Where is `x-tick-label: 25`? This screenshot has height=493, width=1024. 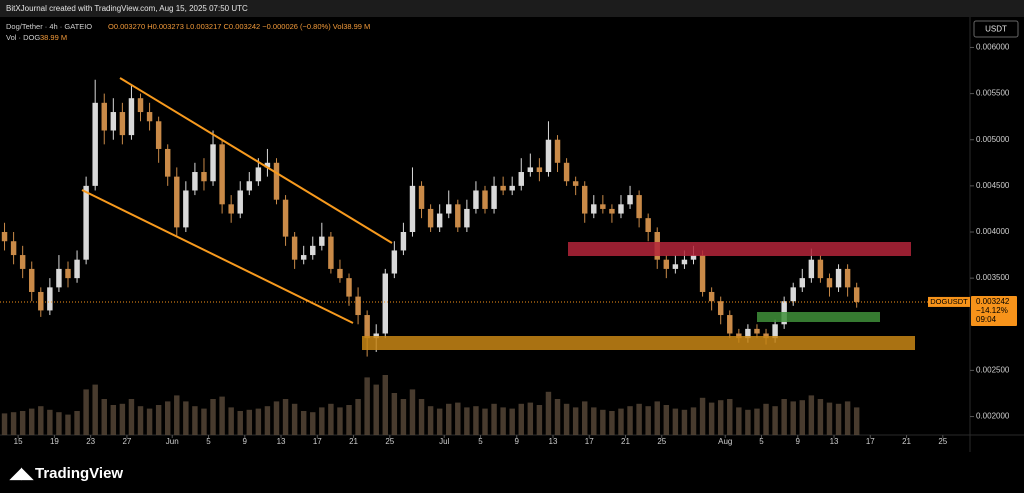 x-tick-label: 25 is located at coordinates (661, 441).